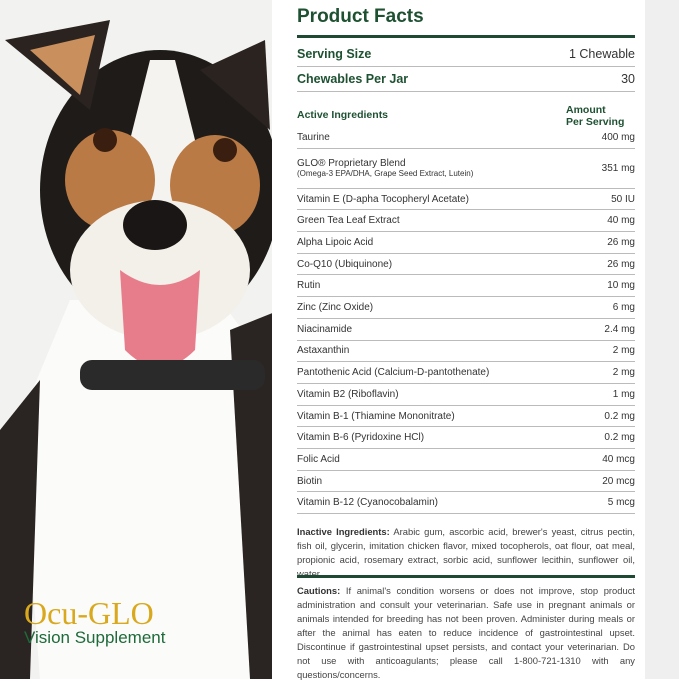 This screenshot has height=684, width=679. What do you see at coordinates (343, 115) in the screenshot?
I see `ingredients-header: Active Ingredients` at bounding box center [343, 115].